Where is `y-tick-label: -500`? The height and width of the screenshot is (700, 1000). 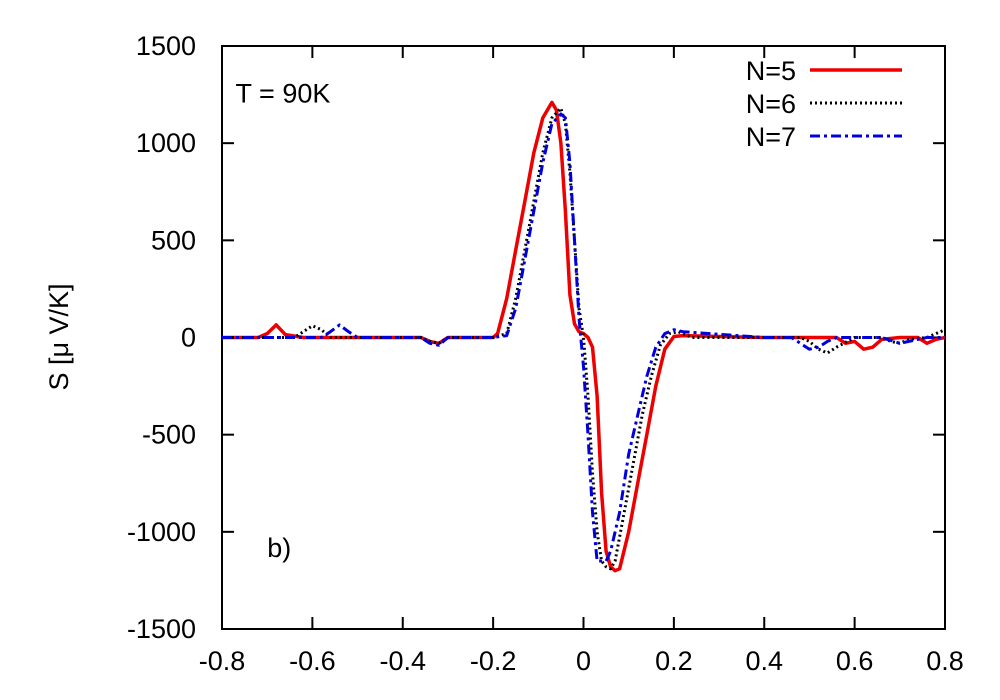 y-tick-label: -500 is located at coordinates (169, 435).